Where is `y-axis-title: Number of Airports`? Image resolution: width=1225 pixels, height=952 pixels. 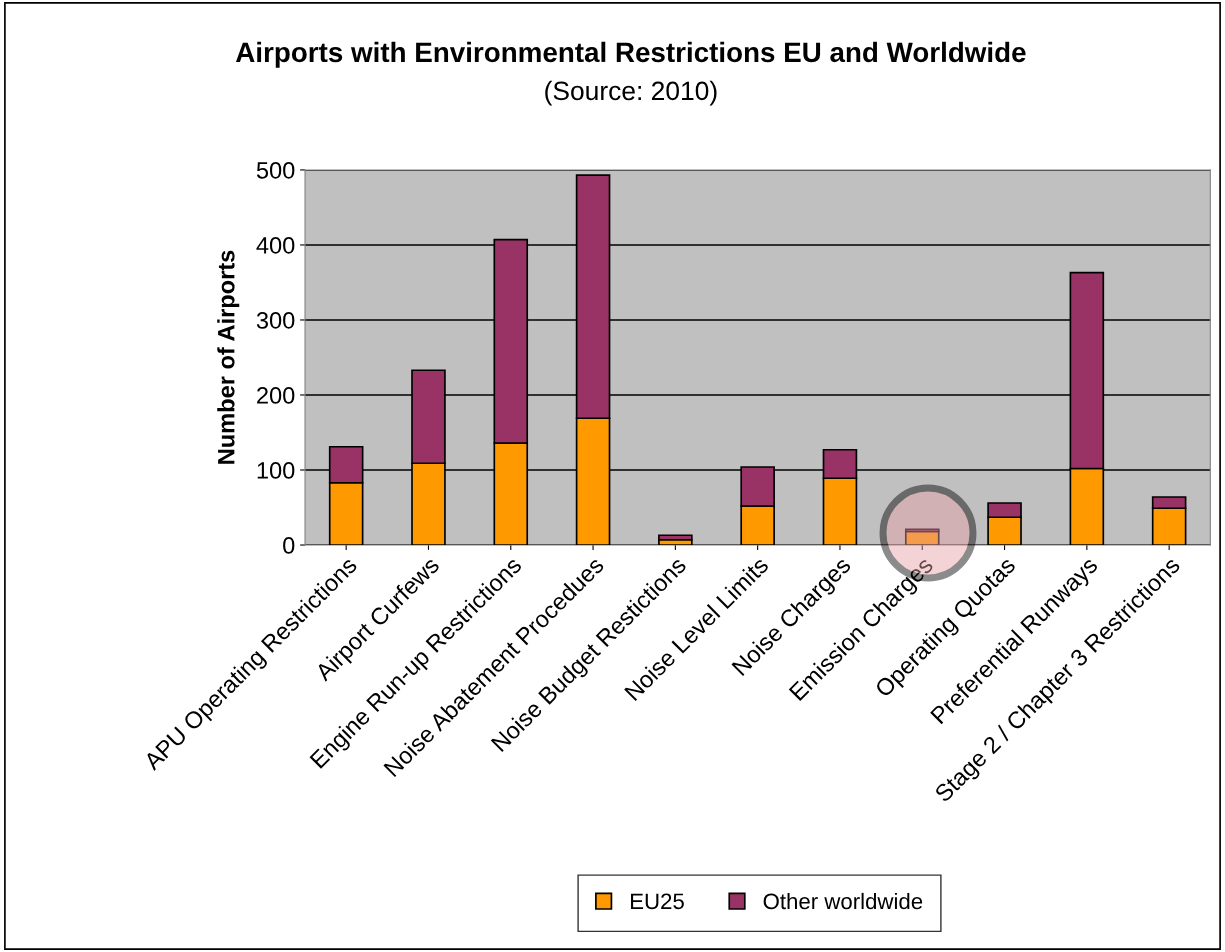 y-axis-title: Number of Airports is located at coordinates (228, 357).